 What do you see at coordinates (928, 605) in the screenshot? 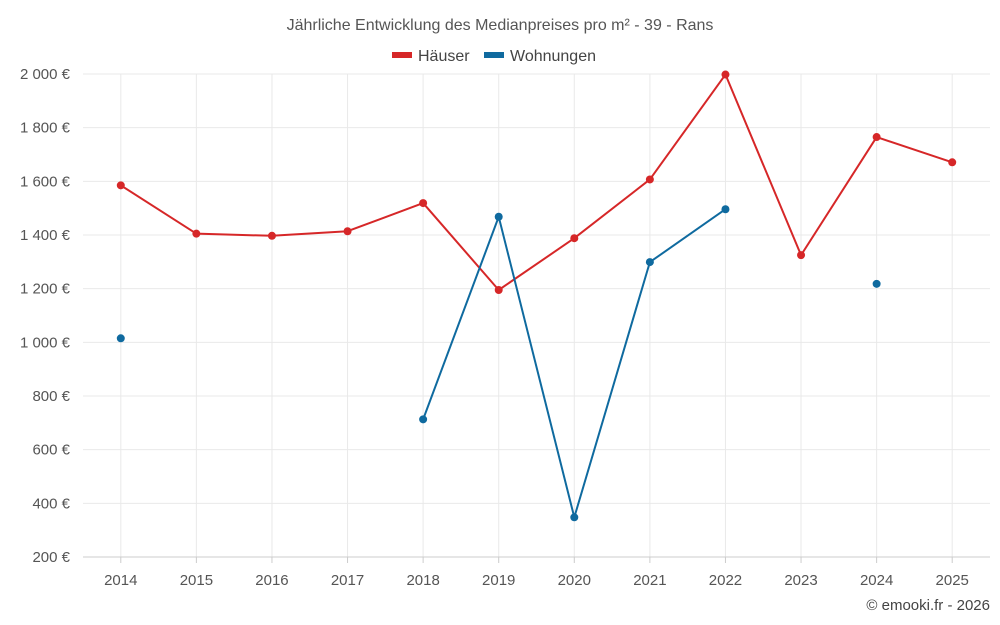
I see `credit: © emooki.fr - 2026` at bounding box center [928, 605].